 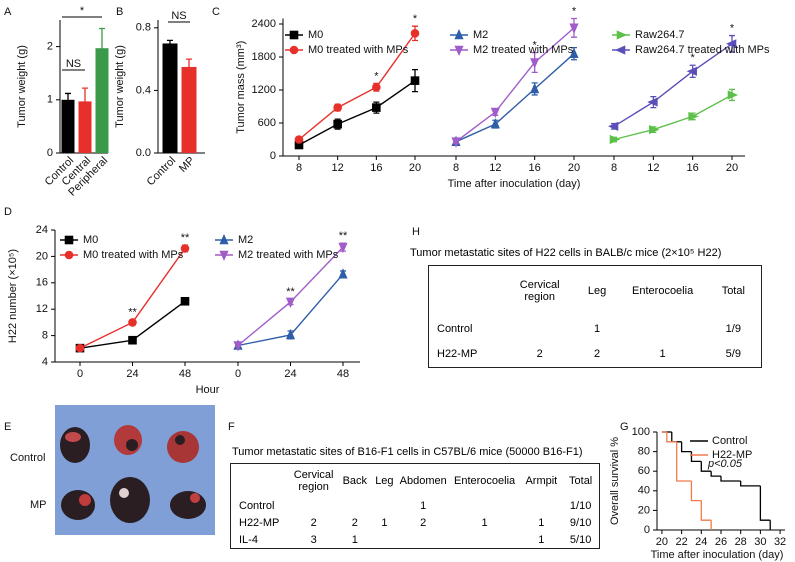 I want to click on panel-label: H, so click(x=416, y=232).